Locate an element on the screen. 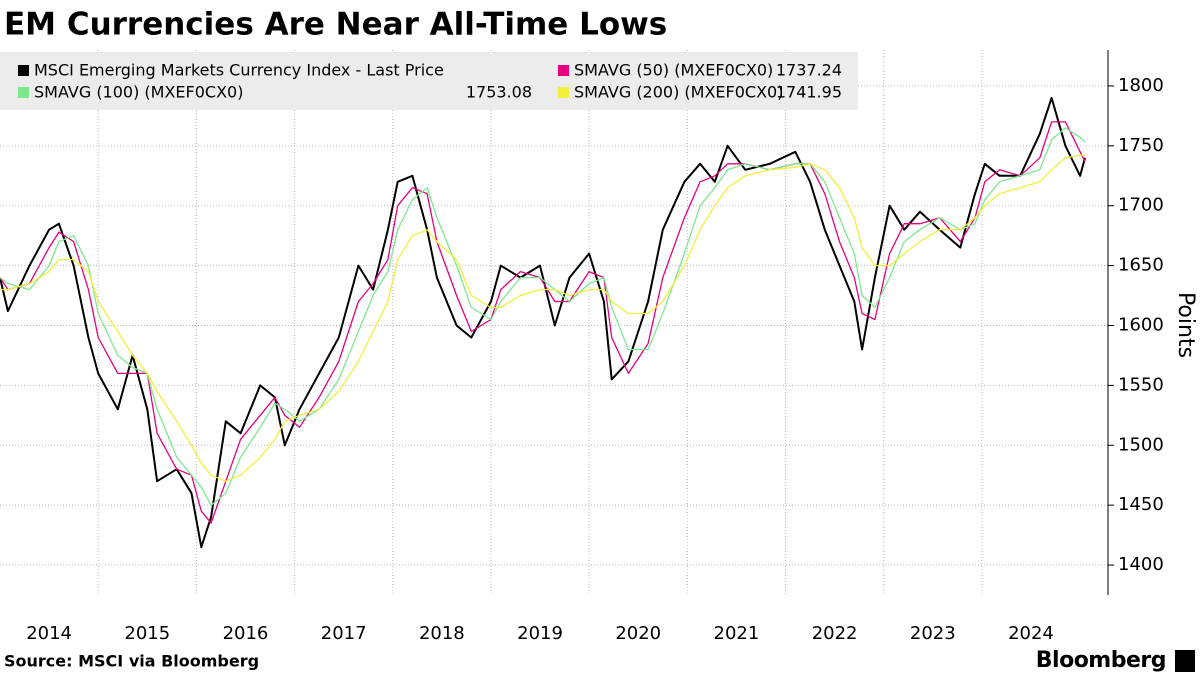  x-tick-label: 2020 is located at coordinates (638, 633).